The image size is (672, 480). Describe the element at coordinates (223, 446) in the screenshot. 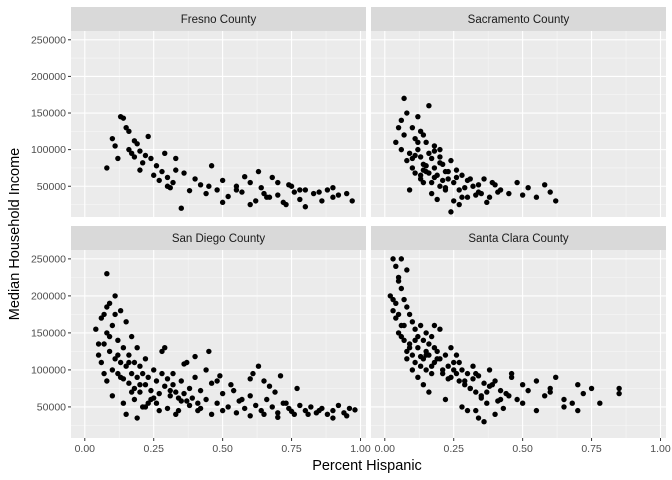

I see `x-axis-left: 0.00 0.25 0.50 0.75 1.00` at that location.